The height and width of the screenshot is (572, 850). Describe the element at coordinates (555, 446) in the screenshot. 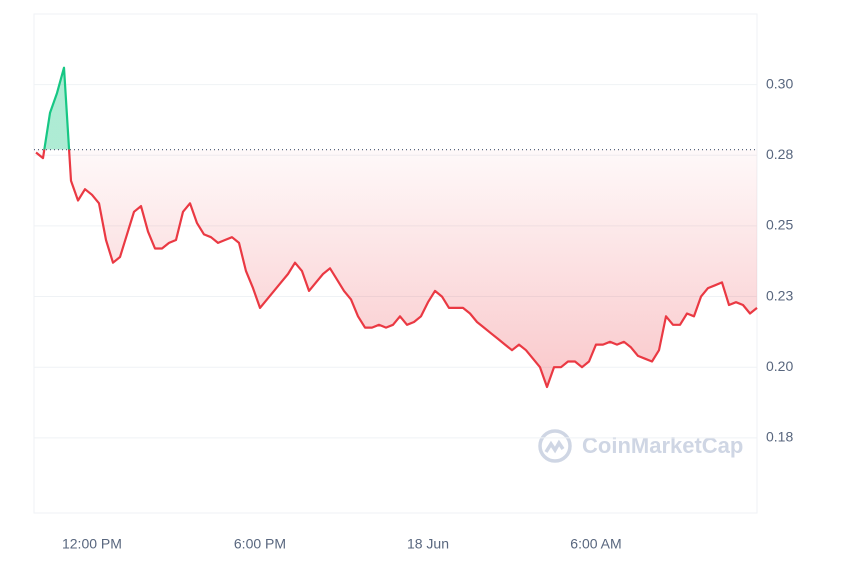

I see `watermark-logo` at that location.